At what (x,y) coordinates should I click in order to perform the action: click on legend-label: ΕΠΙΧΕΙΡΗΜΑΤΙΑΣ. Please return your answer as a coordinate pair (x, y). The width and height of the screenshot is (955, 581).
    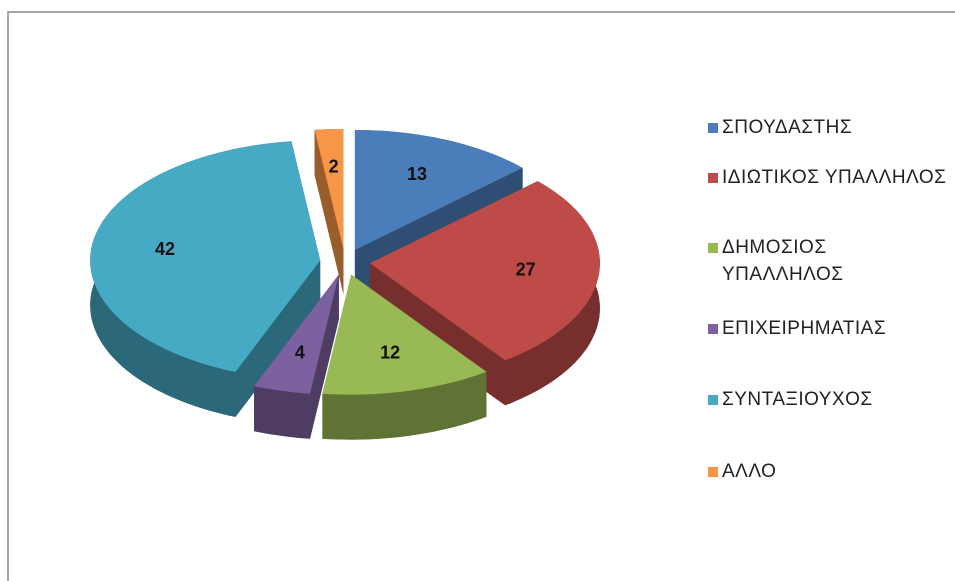
    Looking at the image, I should click on (804, 328).